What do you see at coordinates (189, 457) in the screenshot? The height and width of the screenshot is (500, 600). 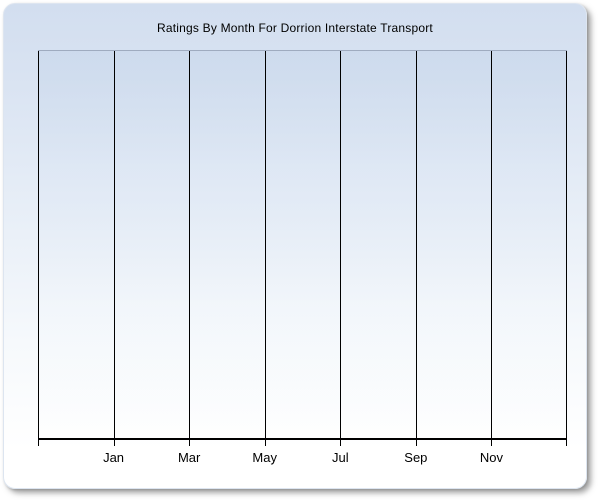 I see `x-axis-label: Mar` at bounding box center [189, 457].